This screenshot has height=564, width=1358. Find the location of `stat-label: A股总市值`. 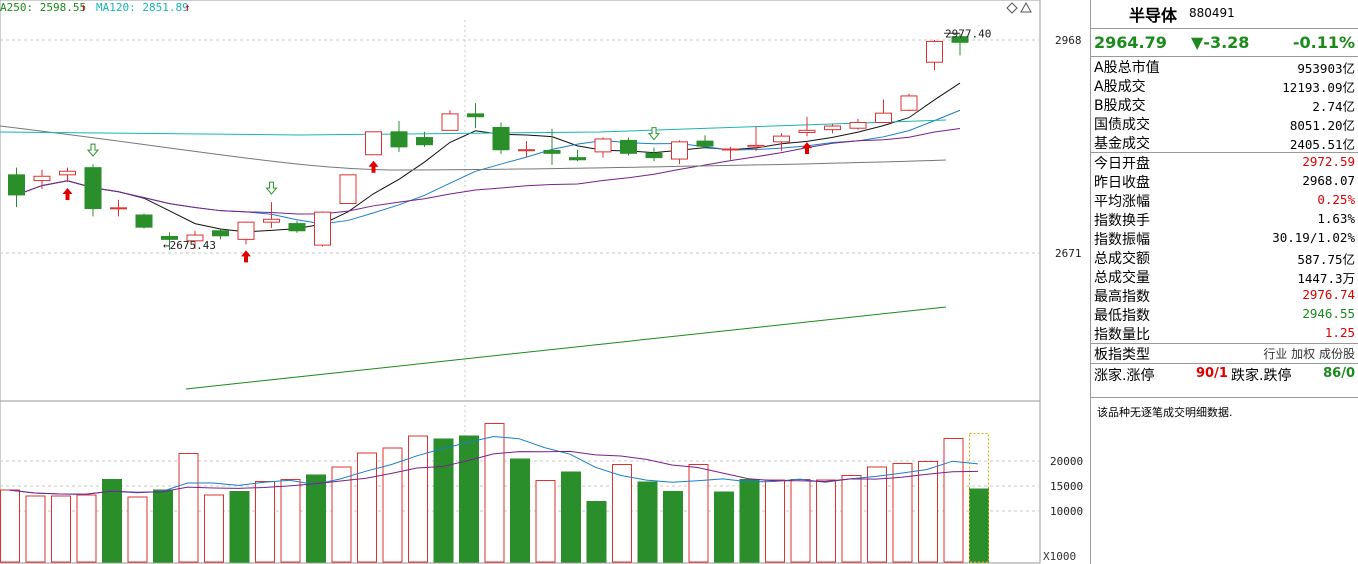

stat-label: A股总市值 is located at coordinates (1127, 68).